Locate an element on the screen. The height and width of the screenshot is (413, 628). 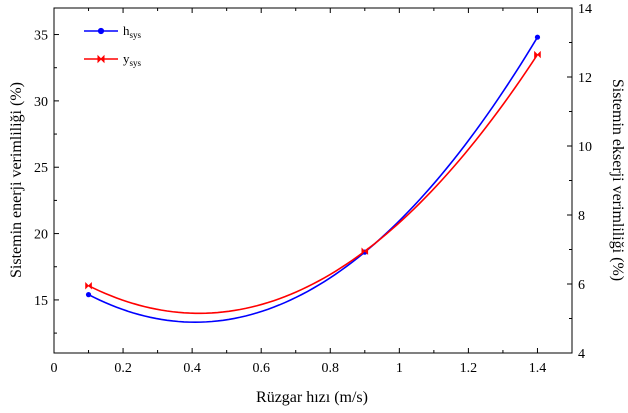
legend: hsys ysys is located at coordinates (113, 45).